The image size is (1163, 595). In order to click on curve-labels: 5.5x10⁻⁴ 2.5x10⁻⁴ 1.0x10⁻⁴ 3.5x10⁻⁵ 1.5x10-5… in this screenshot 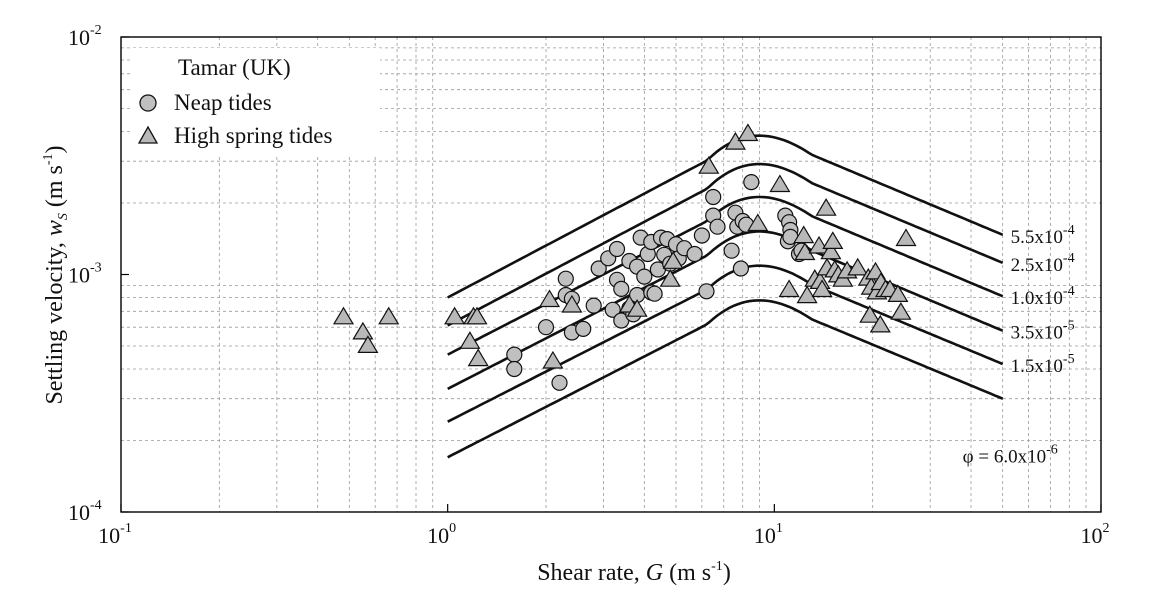, I will do `click(1019, 345)`.